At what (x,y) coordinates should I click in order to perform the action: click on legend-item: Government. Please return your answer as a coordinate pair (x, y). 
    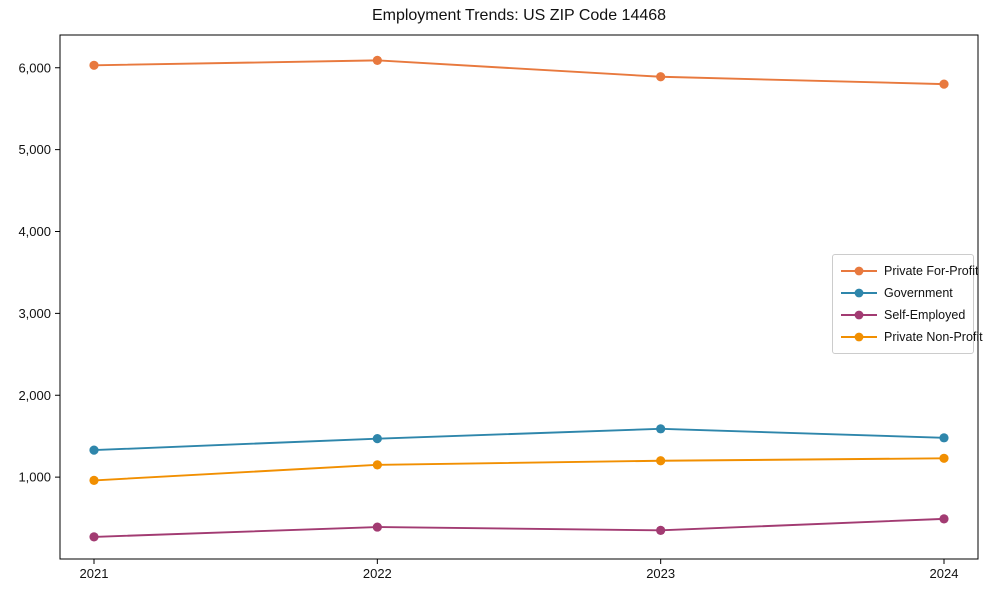
    Looking at the image, I should click on (904, 293).